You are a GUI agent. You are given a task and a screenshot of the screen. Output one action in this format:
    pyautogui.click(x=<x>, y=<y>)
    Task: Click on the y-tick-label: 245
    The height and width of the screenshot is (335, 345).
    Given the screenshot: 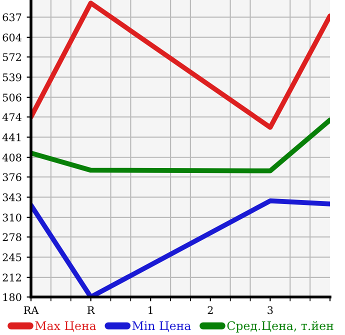 What is the action you would take?
    pyautogui.click(x=12, y=257)
    